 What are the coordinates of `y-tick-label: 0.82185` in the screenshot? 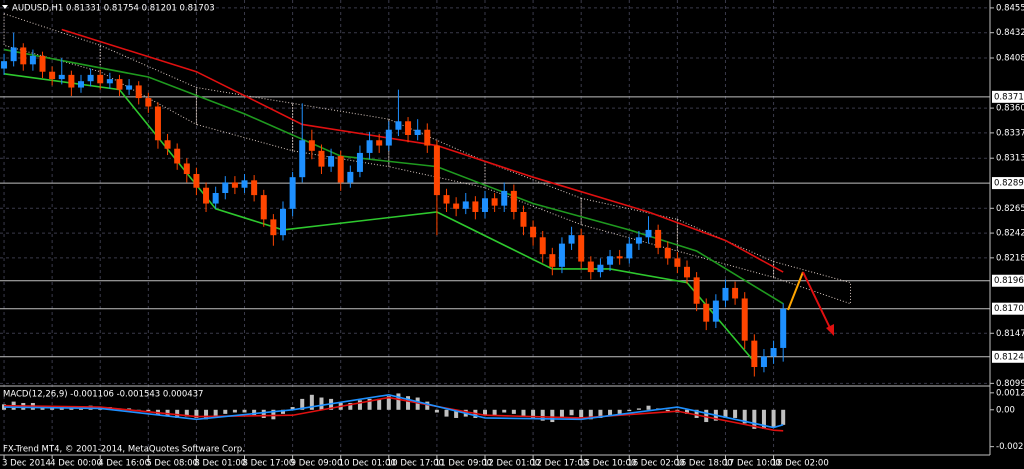 It's located at (1010, 258).